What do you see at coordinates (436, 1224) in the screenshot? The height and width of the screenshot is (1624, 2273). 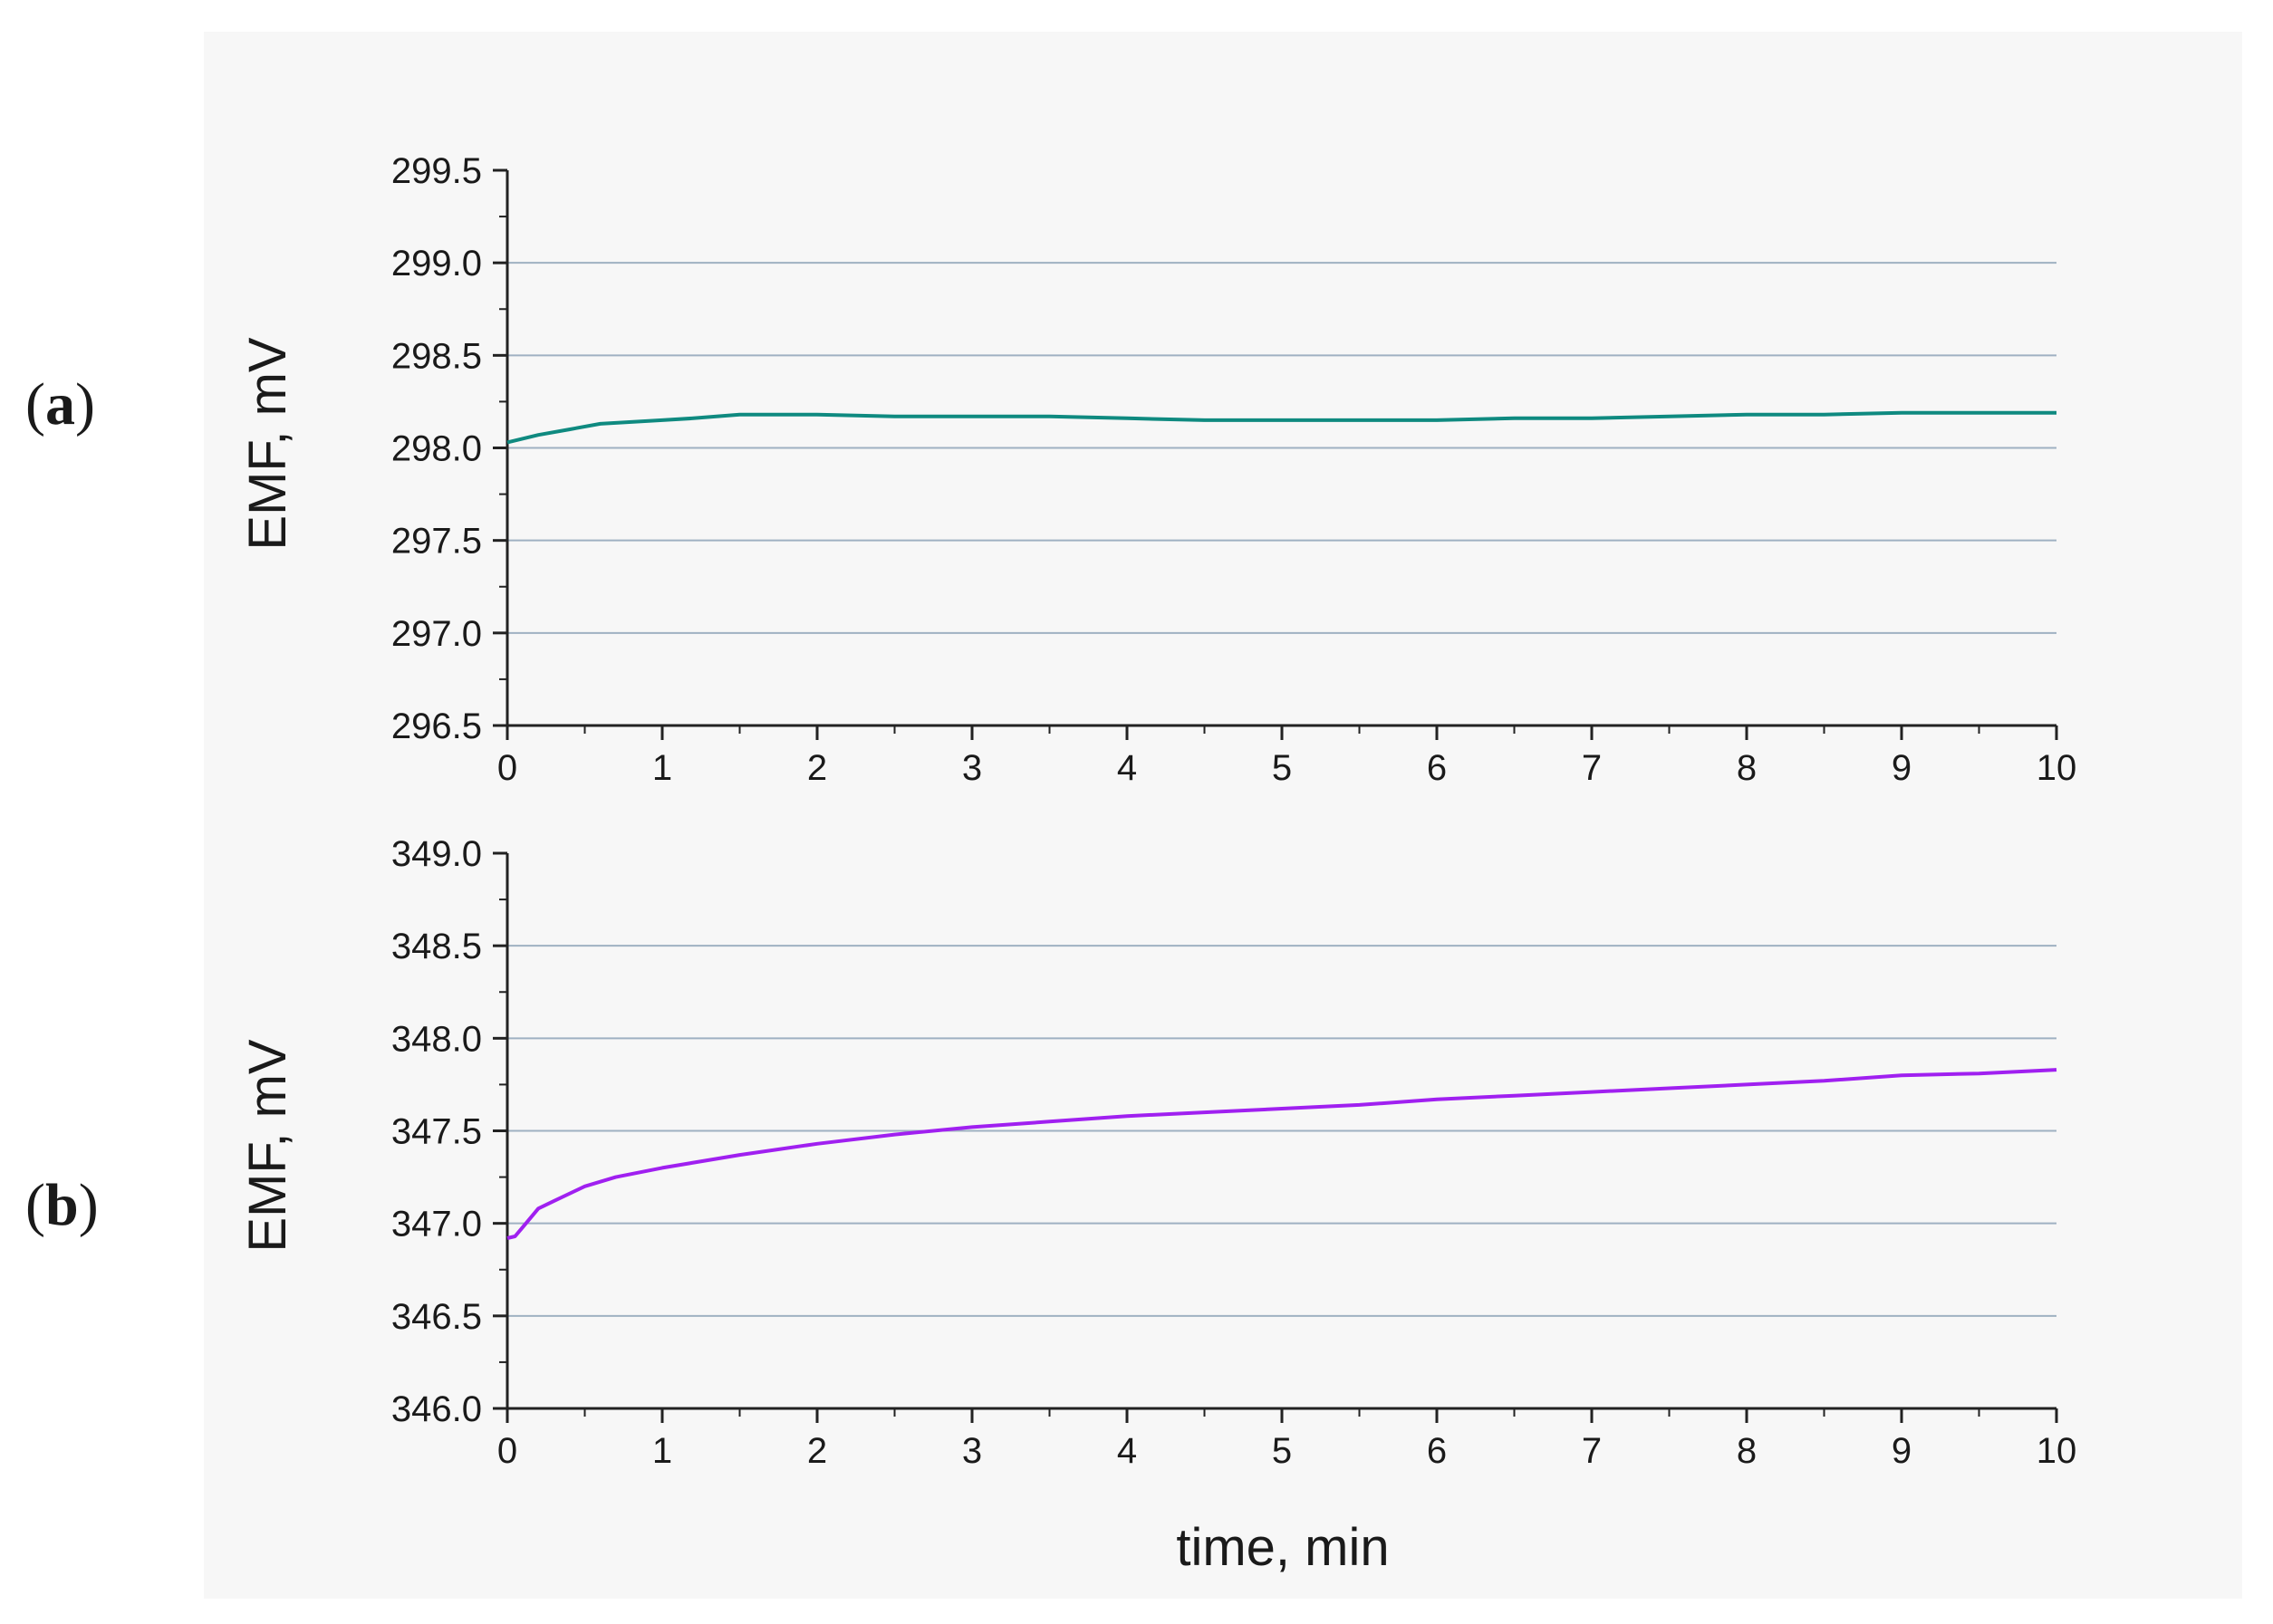 I see `y-tick-label-b-2: 347.0` at bounding box center [436, 1224].